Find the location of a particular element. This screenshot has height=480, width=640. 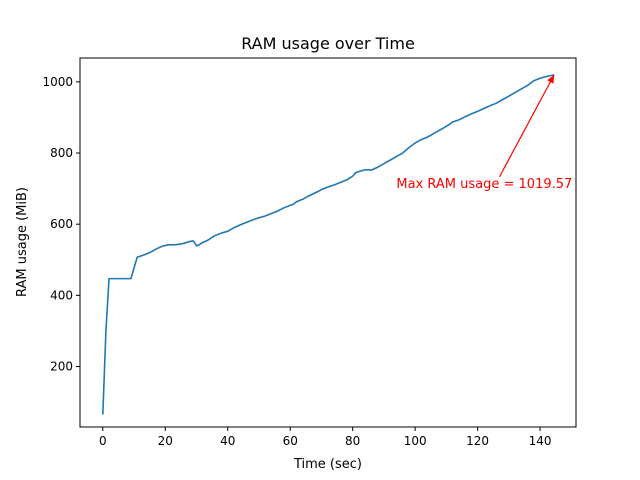

x-tick-label: 20 is located at coordinates (165, 441).